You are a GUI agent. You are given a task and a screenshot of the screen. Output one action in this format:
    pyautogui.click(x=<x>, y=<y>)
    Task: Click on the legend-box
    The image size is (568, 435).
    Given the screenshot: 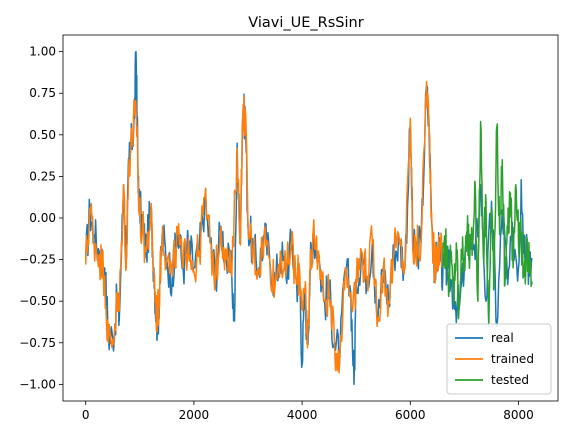 What is the action you would take?
    pyautogui.click(x=499, y=359)
    